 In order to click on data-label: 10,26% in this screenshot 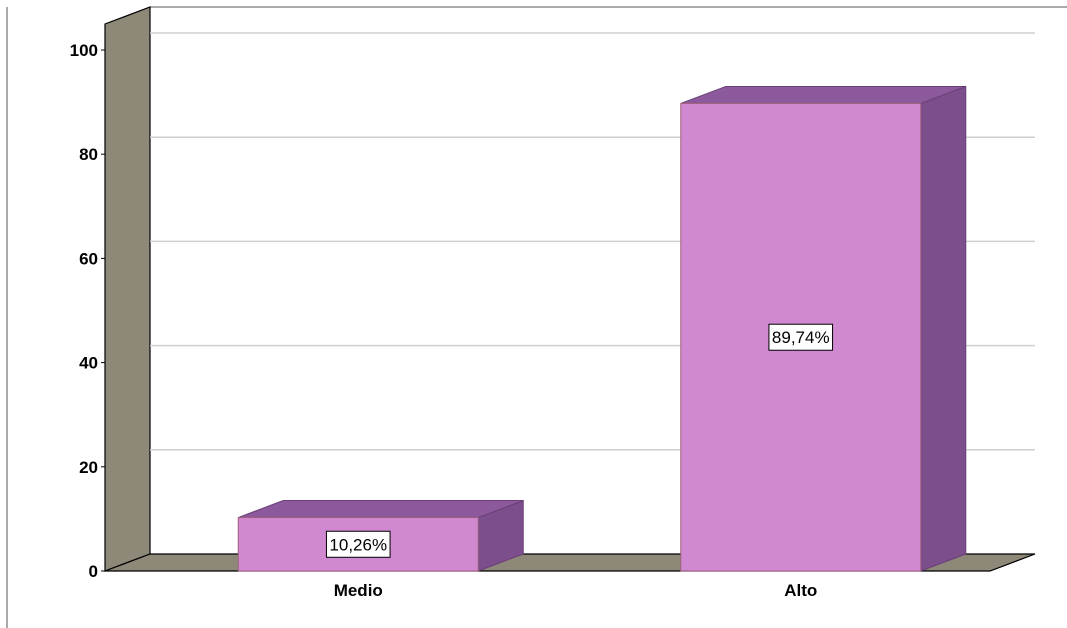, I will do `click(358, 544)`.